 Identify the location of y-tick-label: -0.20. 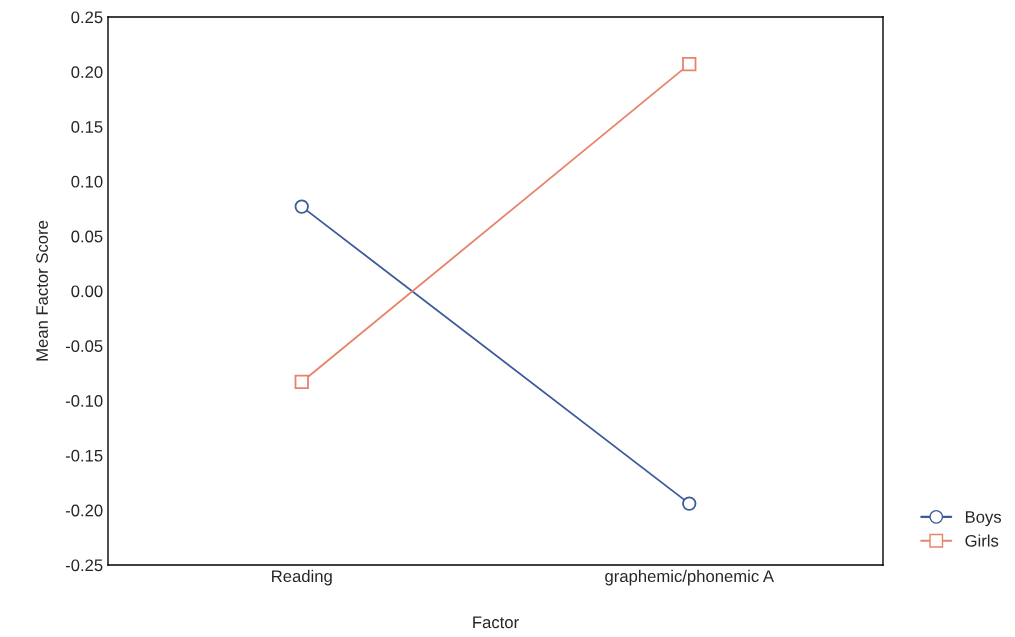
(84, 510).